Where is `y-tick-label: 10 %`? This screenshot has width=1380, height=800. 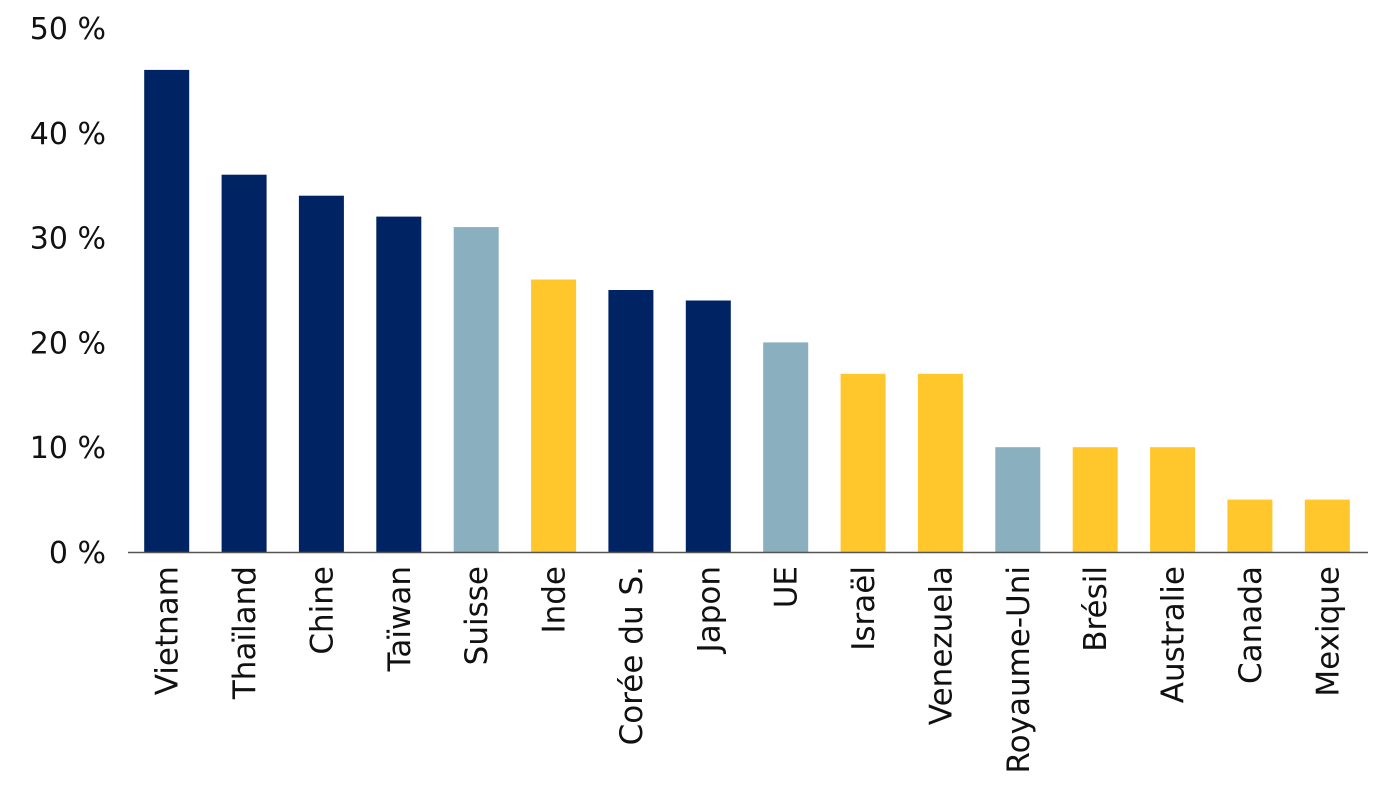 y-tick-label: 10 % is located at coordinates (68, 448).